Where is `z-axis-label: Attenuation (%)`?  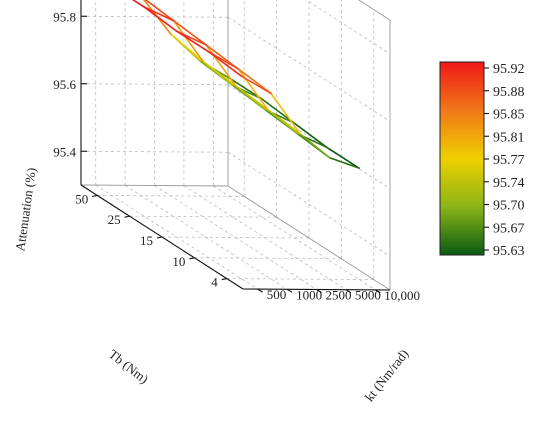 z-axis-label: Attenuation (%) is located at coordinates (25, 209).